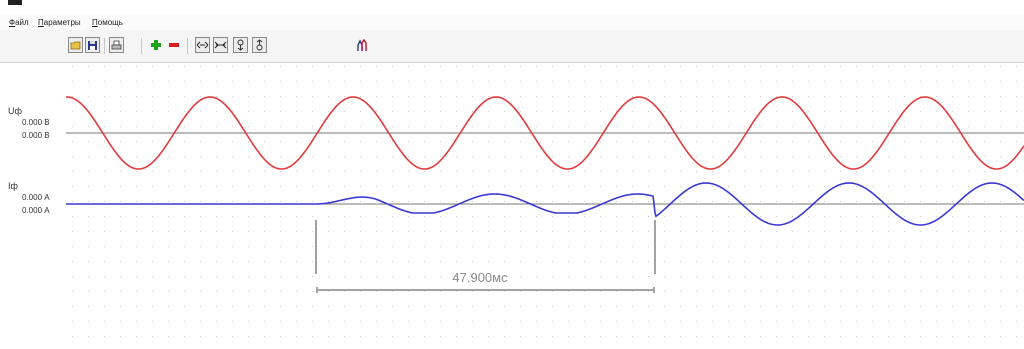  What do you see at coordinates (220, 45) in the screenshot?
I see `zoom-in-time-icon` at bounding box center [220, 45].